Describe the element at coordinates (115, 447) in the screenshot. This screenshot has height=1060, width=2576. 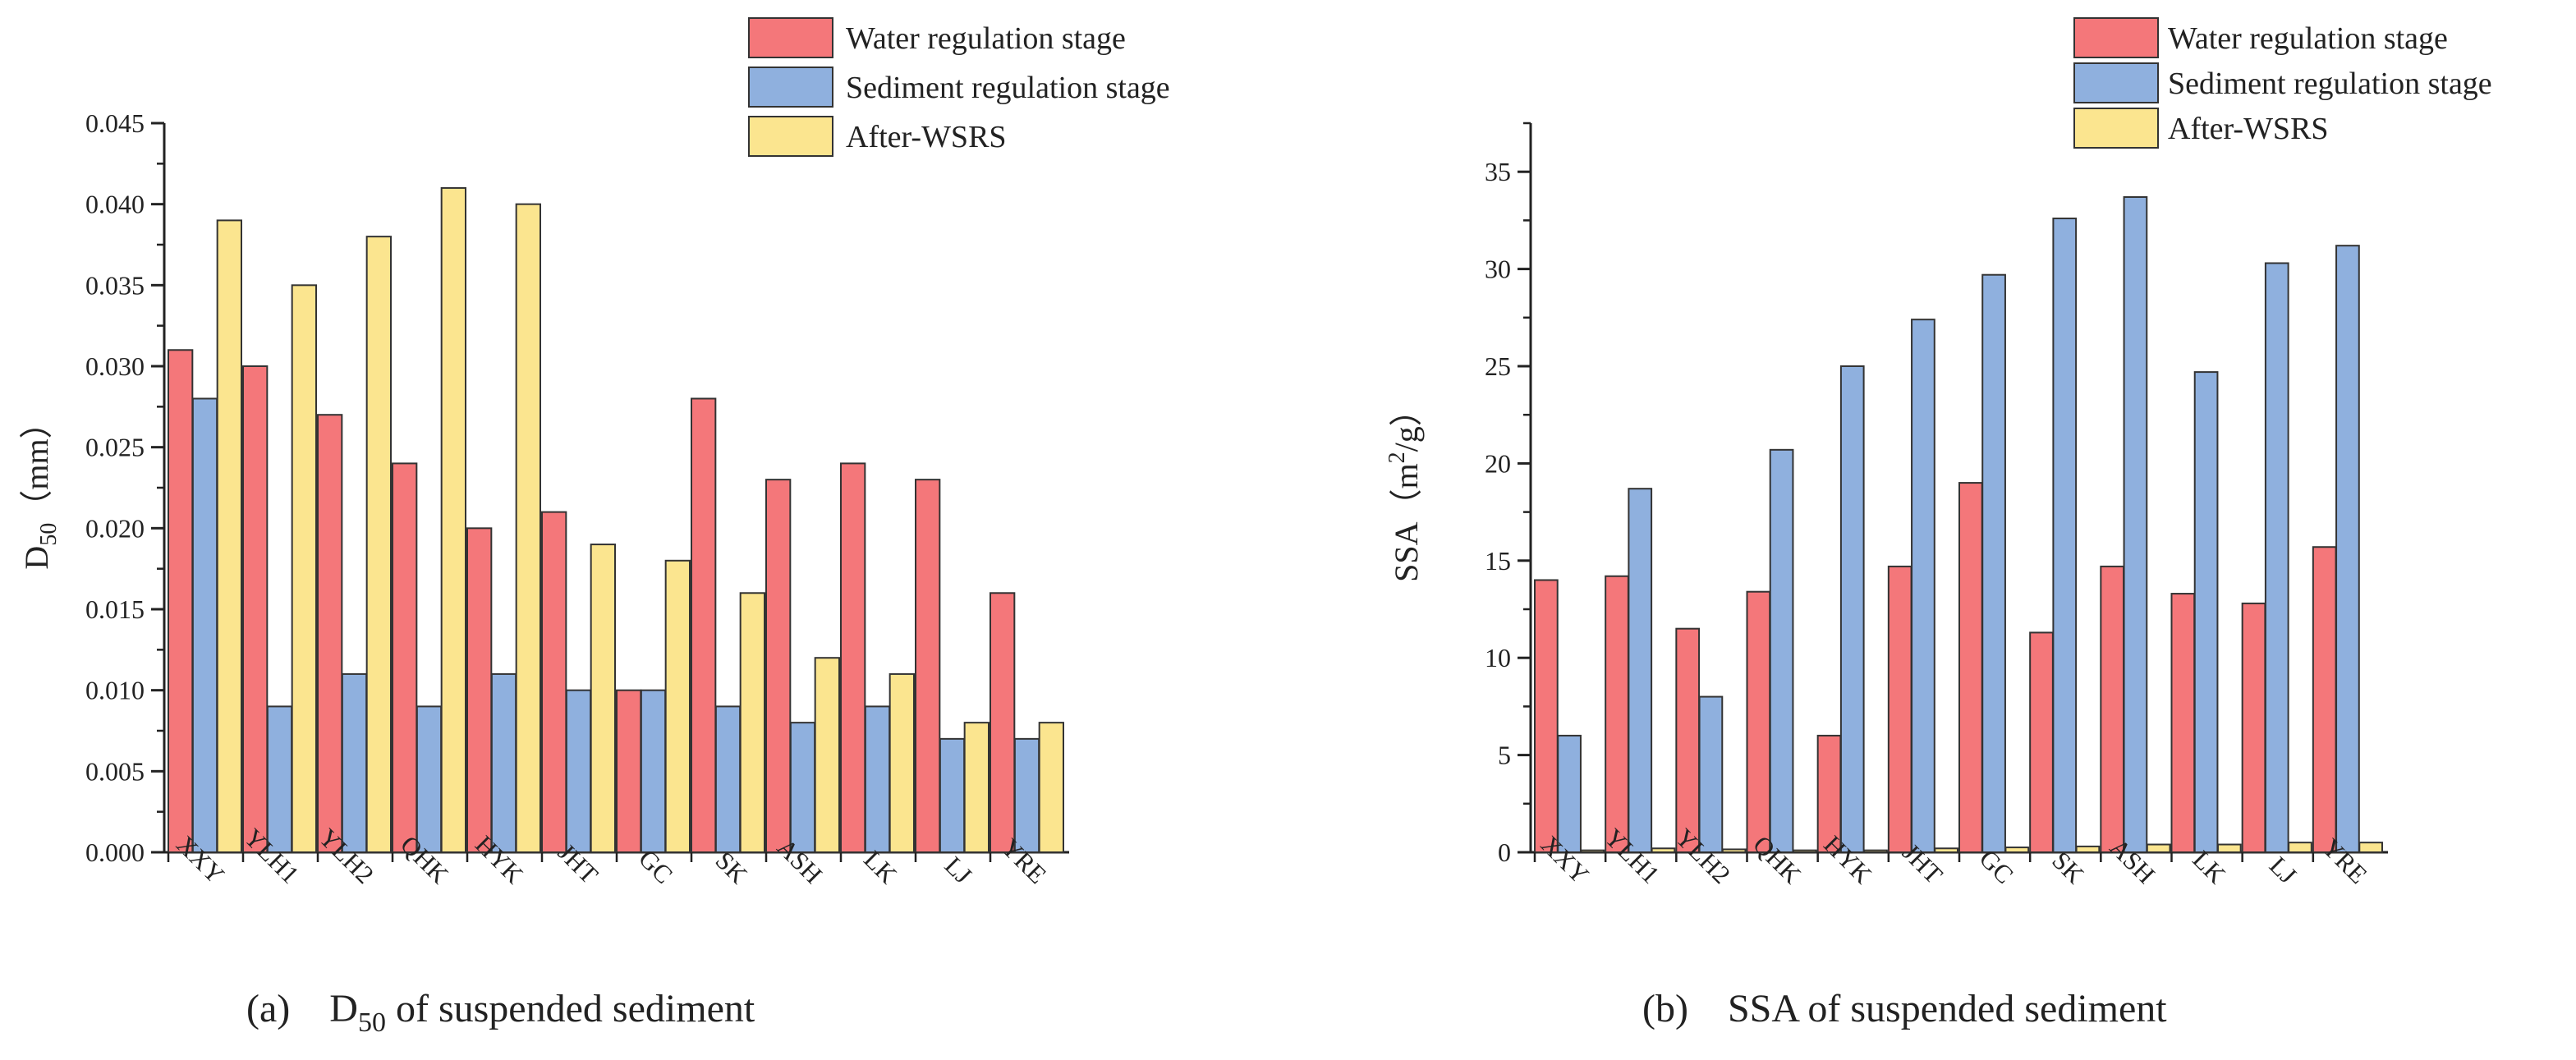
I see `y-tick-label: 0.025` at that location.